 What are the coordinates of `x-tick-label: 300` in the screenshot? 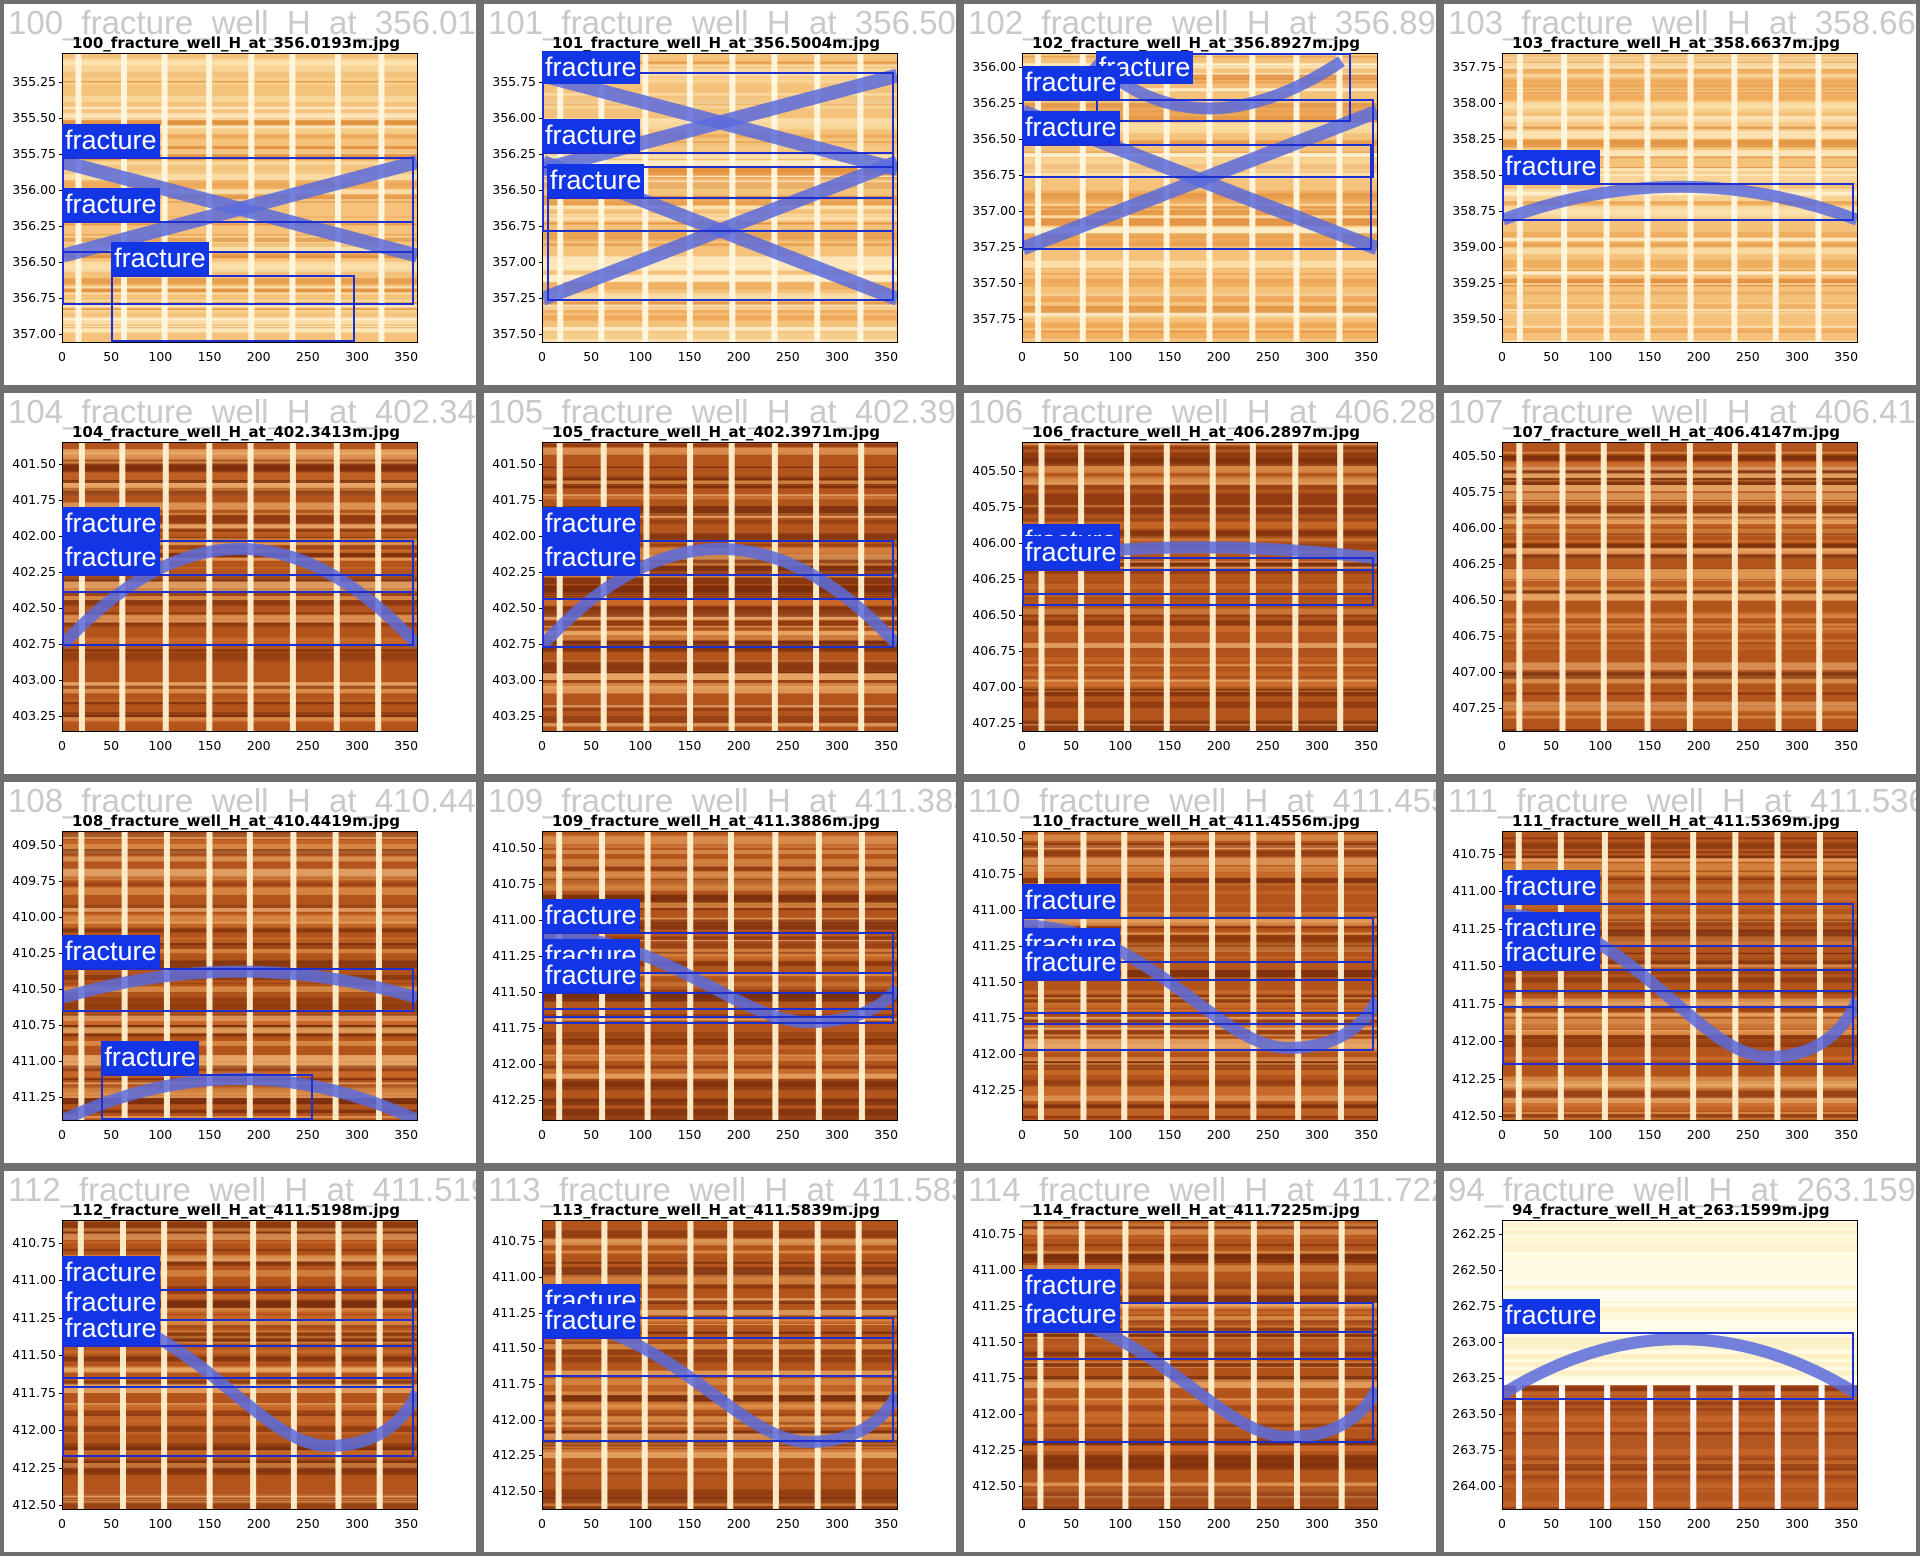 It's located at (1317, 745).